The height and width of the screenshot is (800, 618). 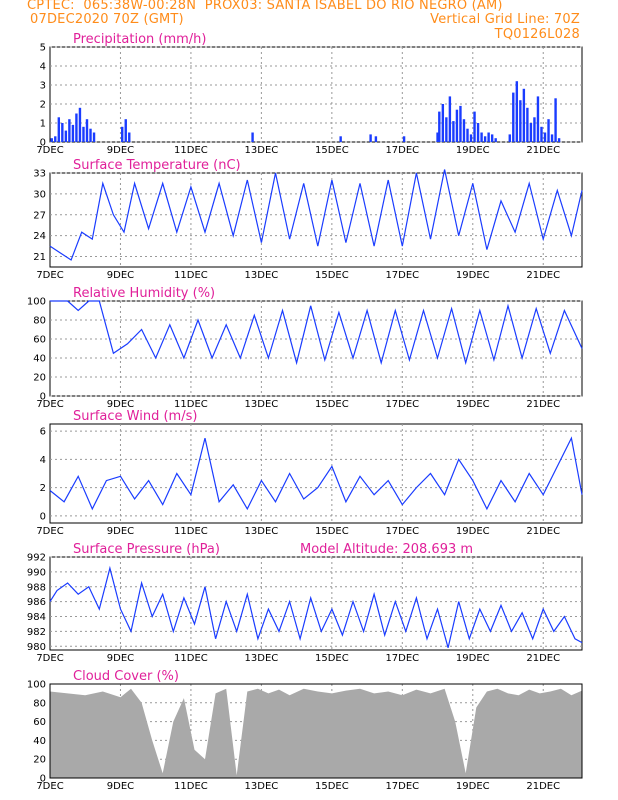 What do you see at coordinates (39, 194) in the screenshot?
I see `y-tick-label: 30` at bounding box center [39, 194].